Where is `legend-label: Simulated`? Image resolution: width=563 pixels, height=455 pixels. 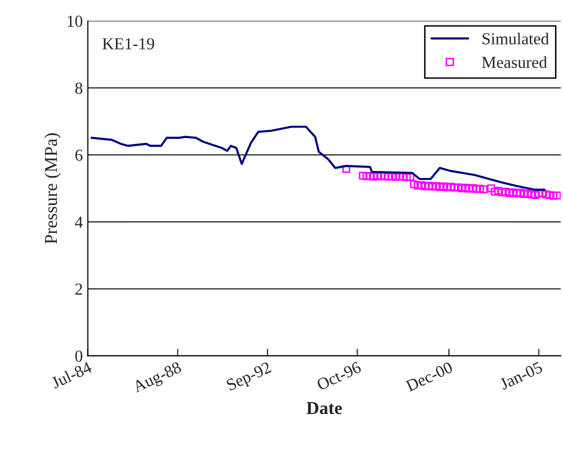 legend-label: Simulated is located at coordinates (515, 38).